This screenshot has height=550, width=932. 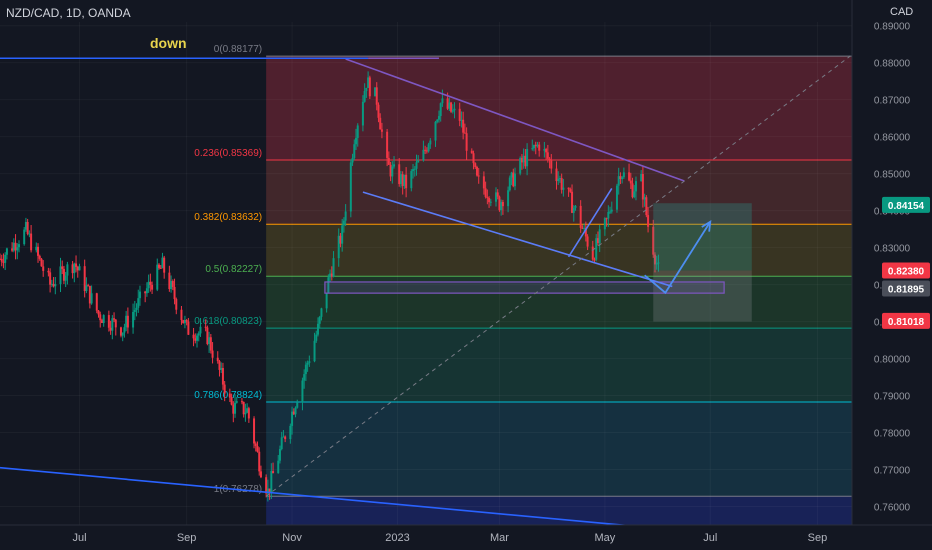 I want to click on time-tick: Sep, so click(x=187, y=538).